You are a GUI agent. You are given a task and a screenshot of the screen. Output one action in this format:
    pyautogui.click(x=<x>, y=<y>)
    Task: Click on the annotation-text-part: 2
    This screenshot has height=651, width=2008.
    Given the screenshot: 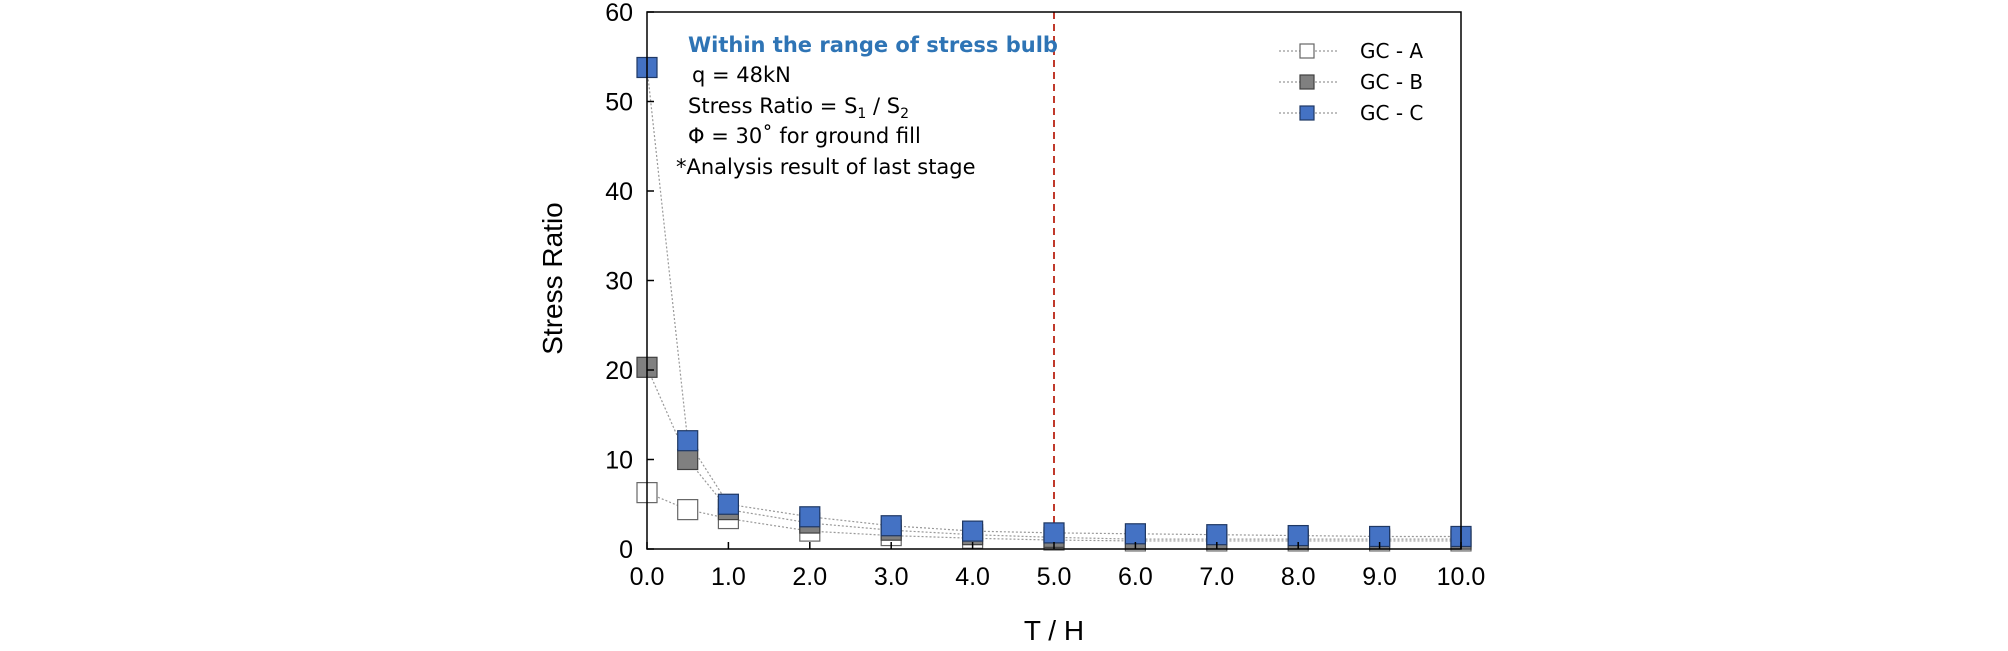 What is the action you would take?
    pyautogui.click(x=904, y=114)
    